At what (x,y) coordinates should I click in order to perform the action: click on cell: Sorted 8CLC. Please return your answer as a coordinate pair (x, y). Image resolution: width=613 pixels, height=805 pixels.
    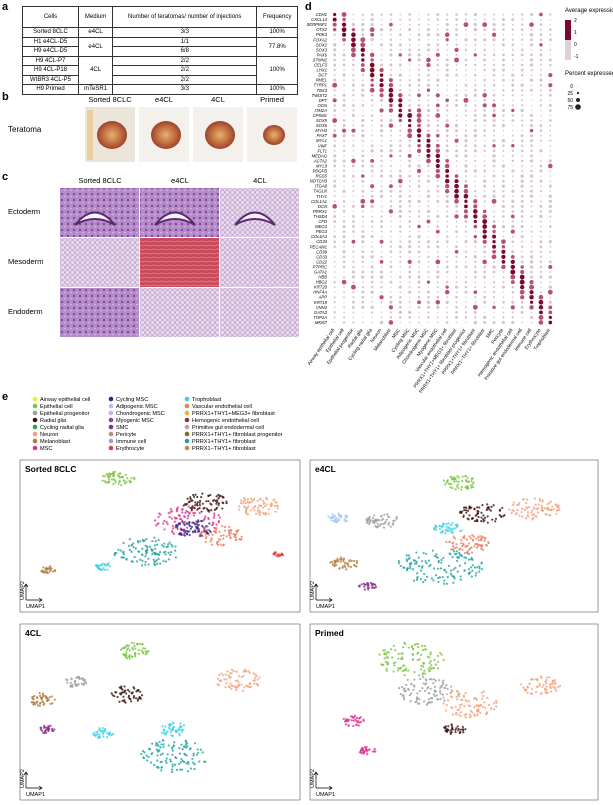
    Looking at the image, I should click on (50, 32).